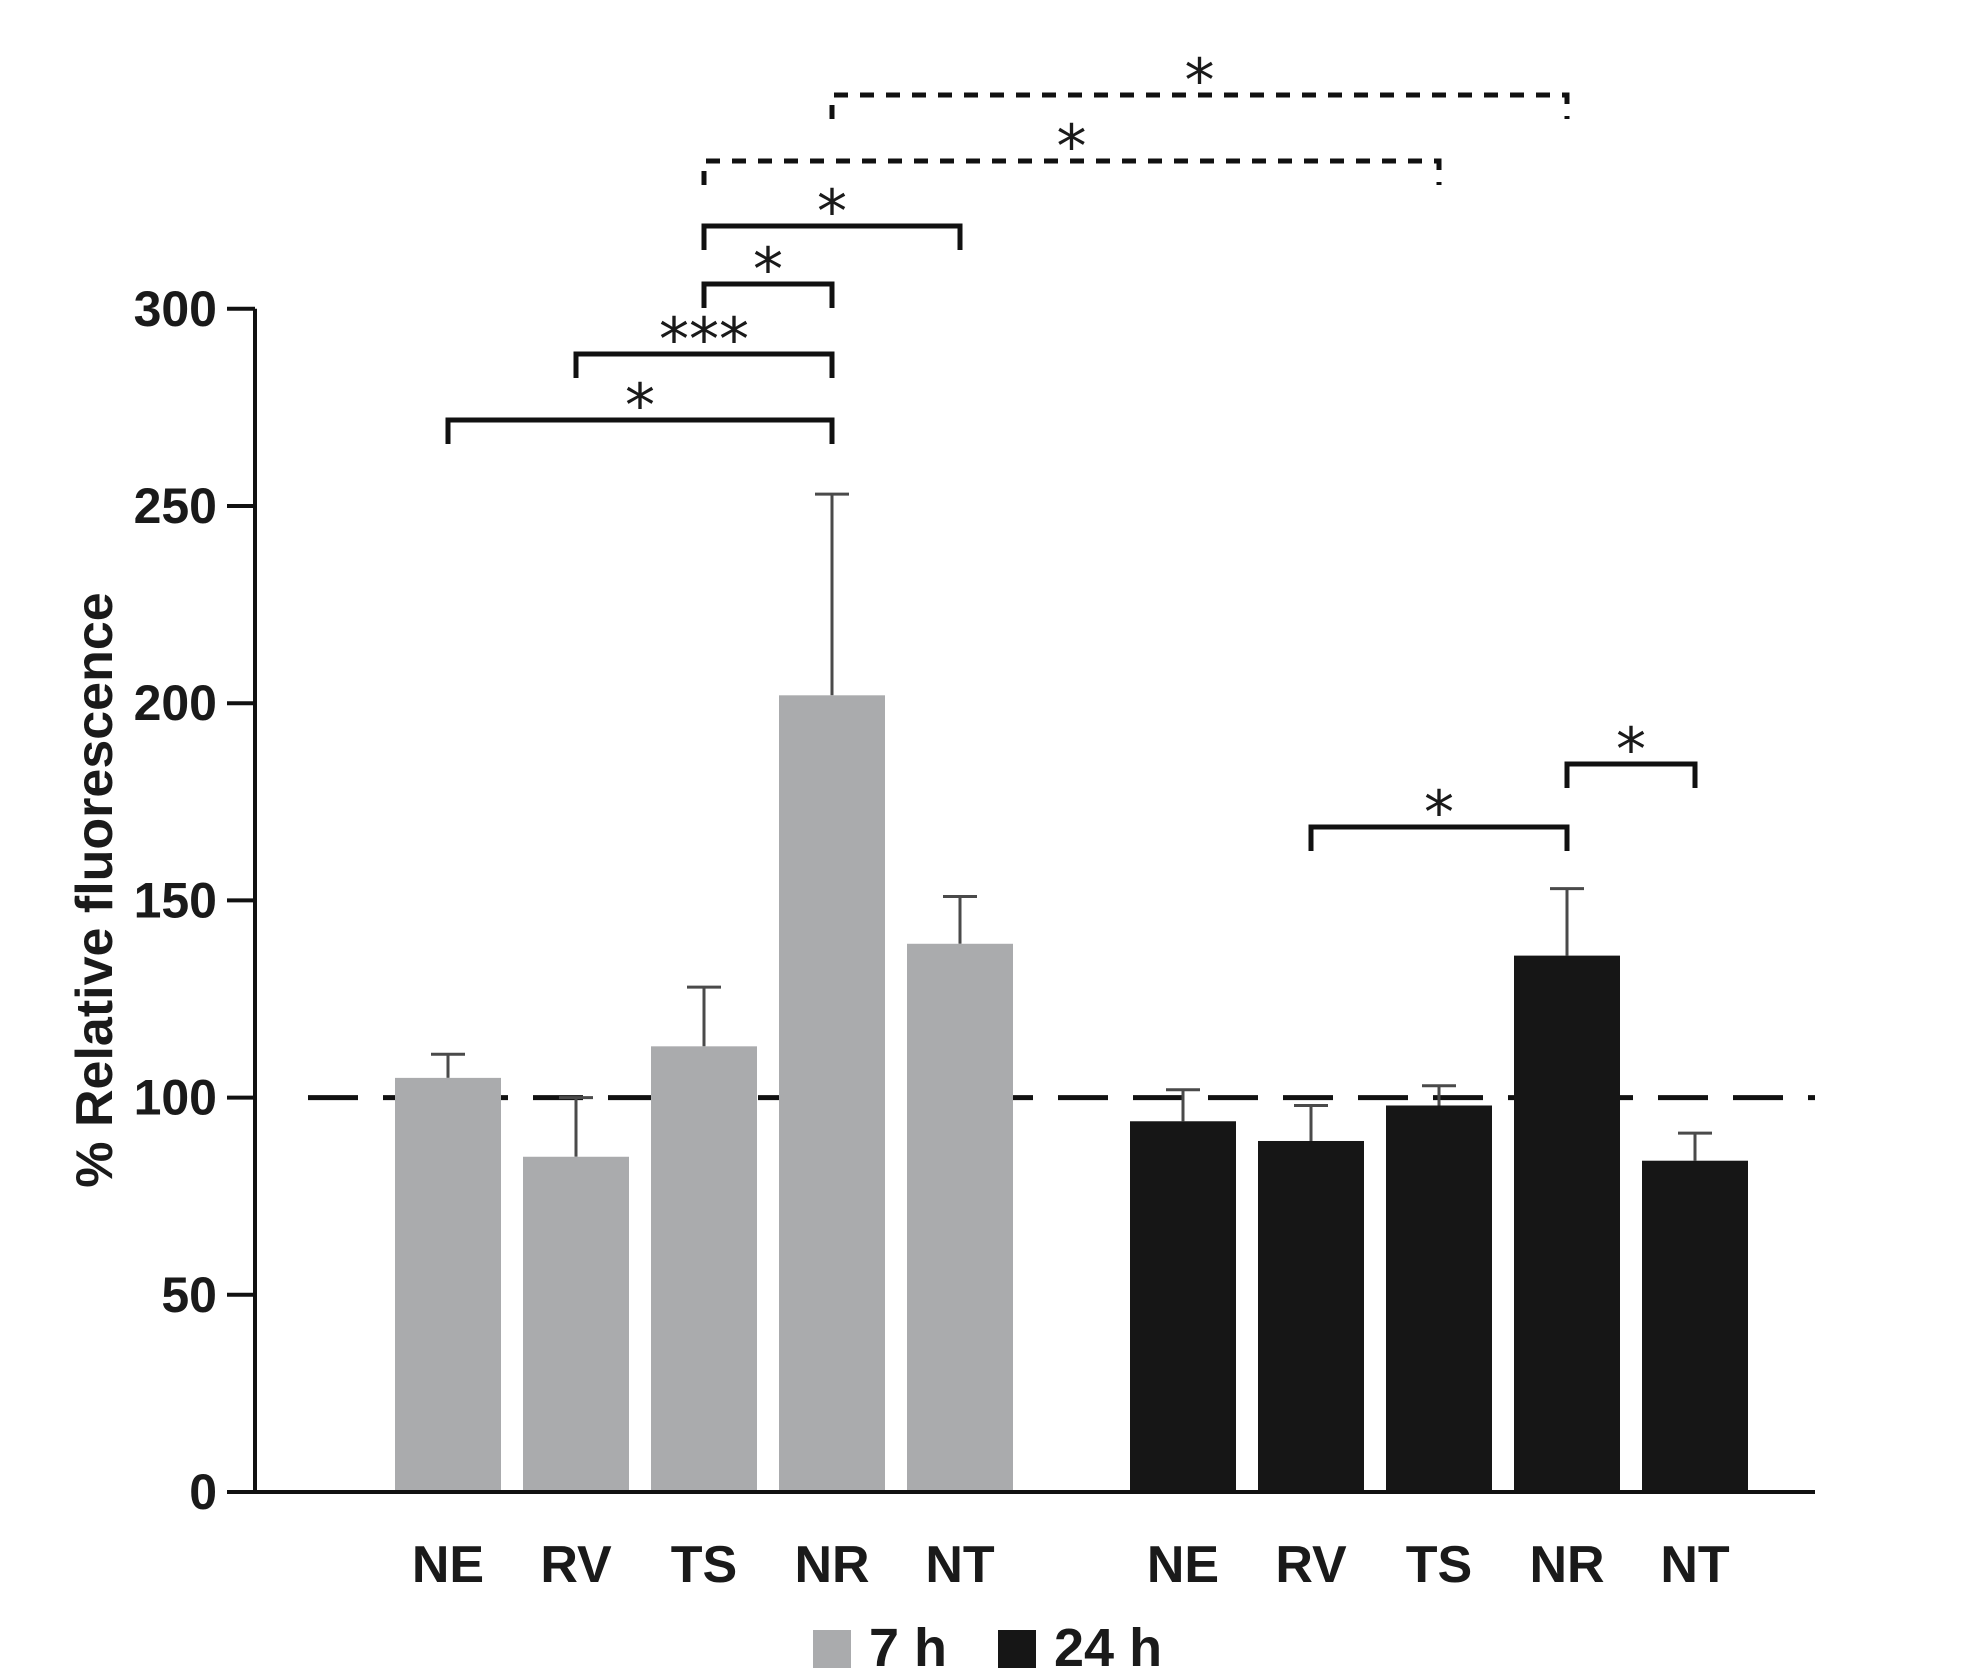 The width and height of the screenshot is (1970, 1673). What do you see at coordinates (1695, 1565) in the screenshot?
I see `x-tick-label-24h-NT: NT` at bounding box center [1695, 1565].